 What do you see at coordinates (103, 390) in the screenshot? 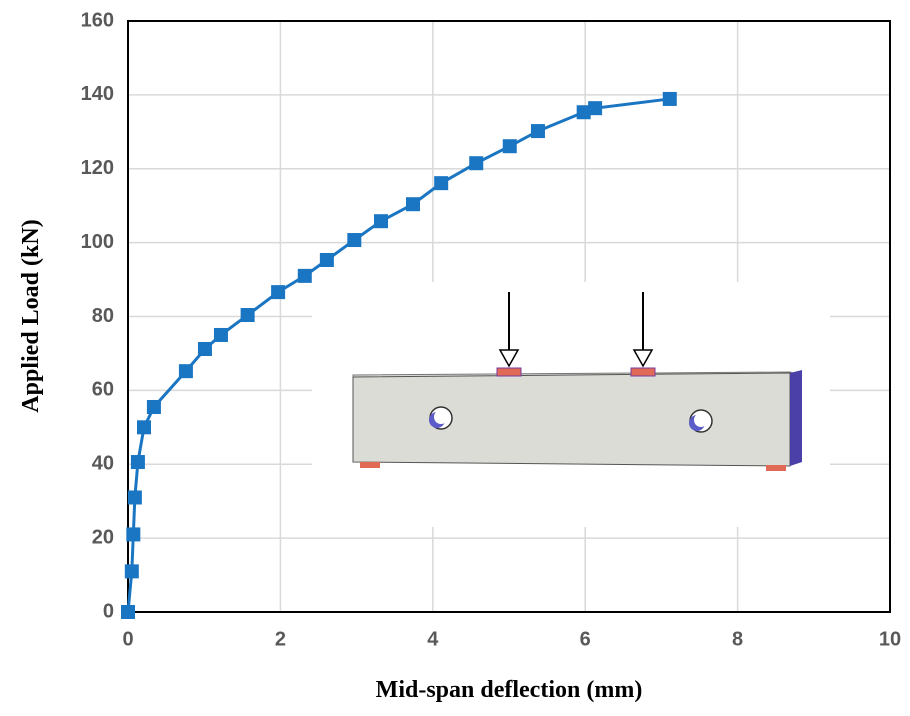
I see `y-tick-label: 60` at bounding box center [103, 390].